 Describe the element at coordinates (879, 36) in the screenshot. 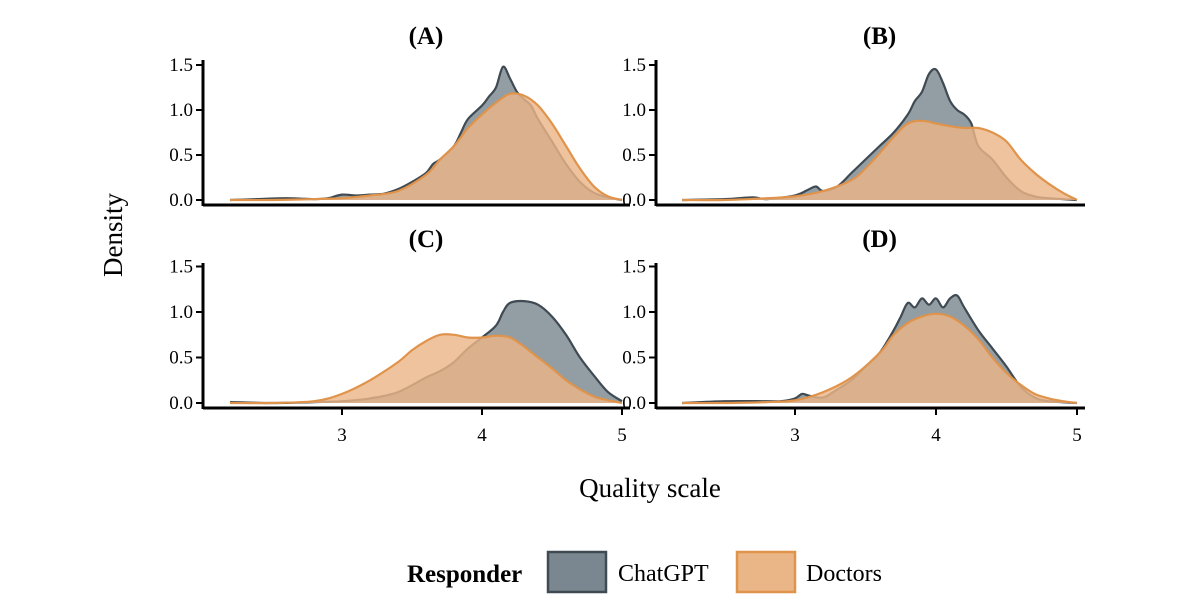

I see `panel-title: (B)` at that location.